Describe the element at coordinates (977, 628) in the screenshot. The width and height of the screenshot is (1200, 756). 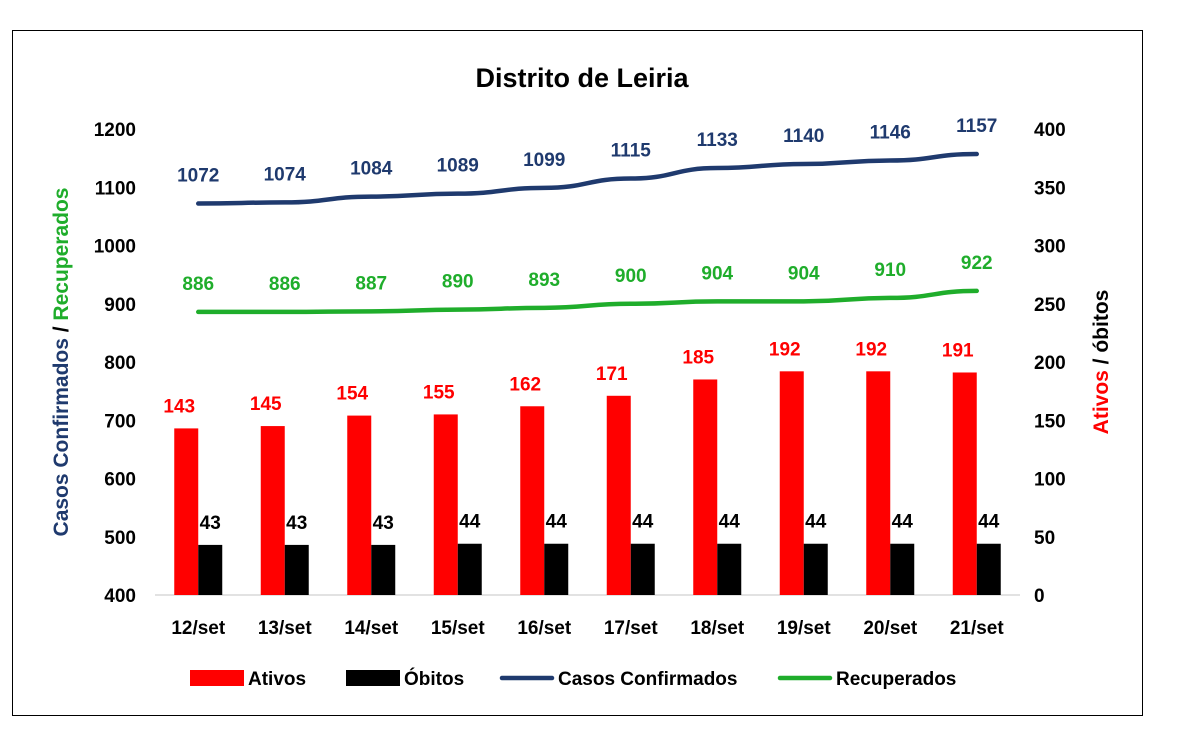
I see `x-tick-label: 21/set` at that location.